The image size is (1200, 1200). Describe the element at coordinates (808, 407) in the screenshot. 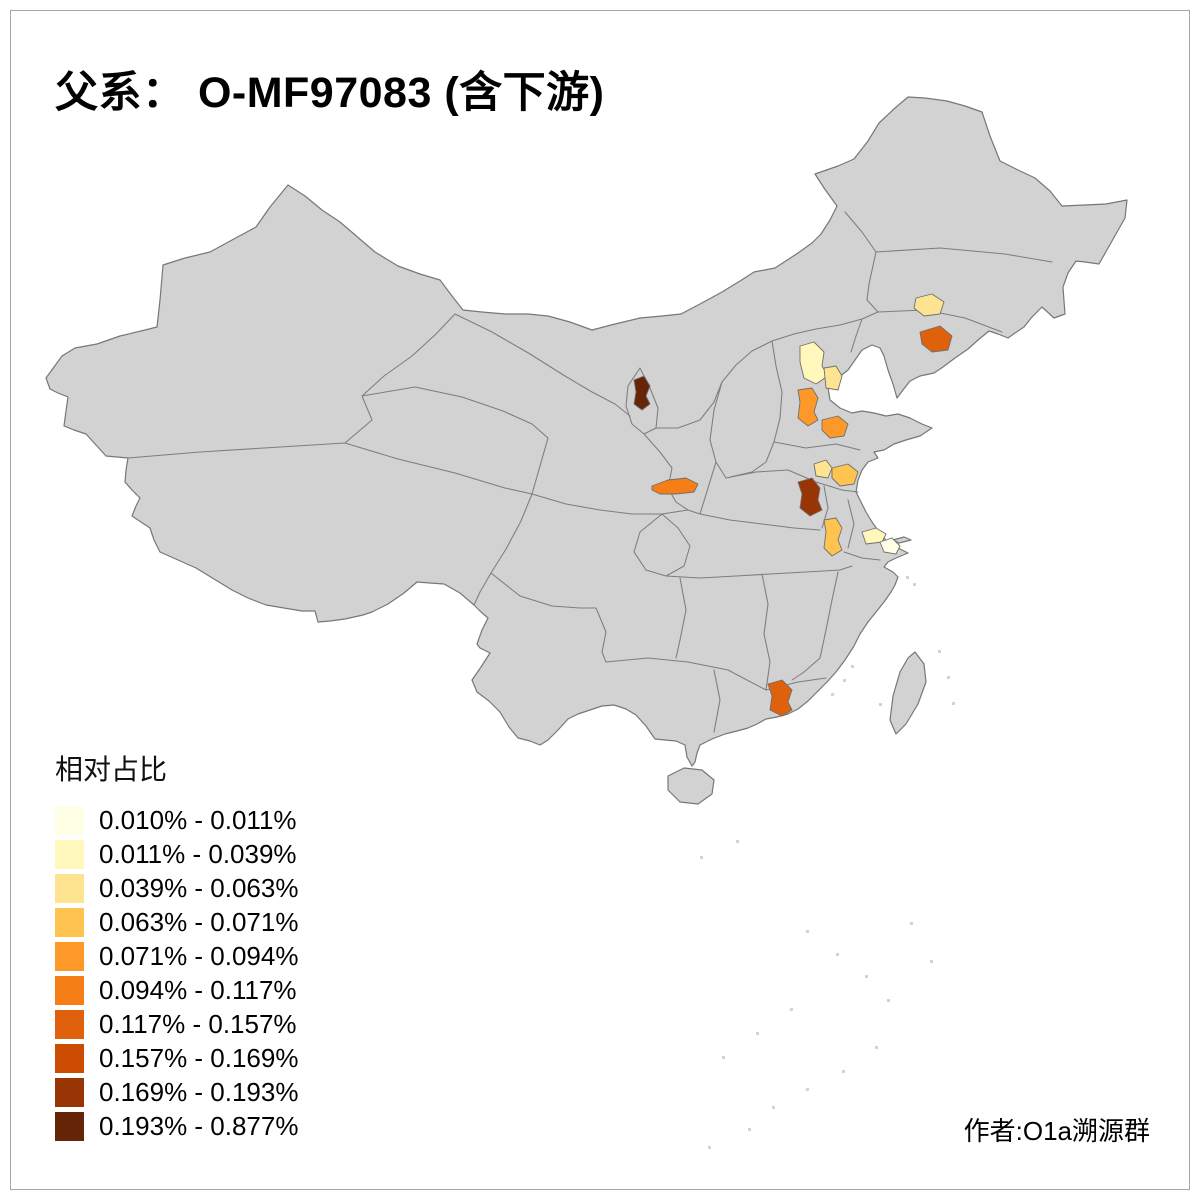

I see `choropleth-region-tianjin` at that location.